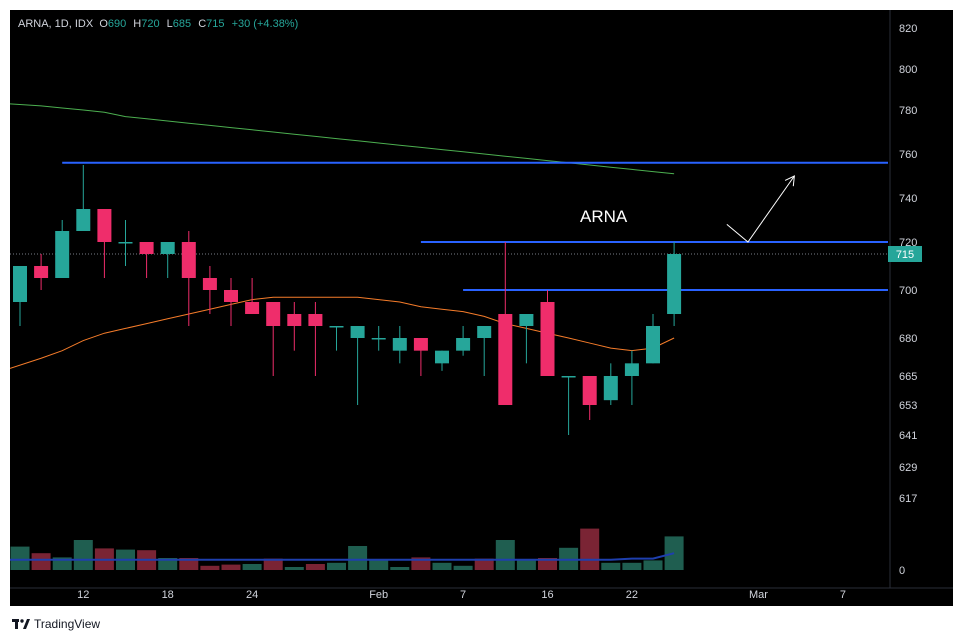 The image size is (965, 643). Describe the element at coordinates (83, 595) in the screenshot. I see `time-tick-label: 12` at that location.